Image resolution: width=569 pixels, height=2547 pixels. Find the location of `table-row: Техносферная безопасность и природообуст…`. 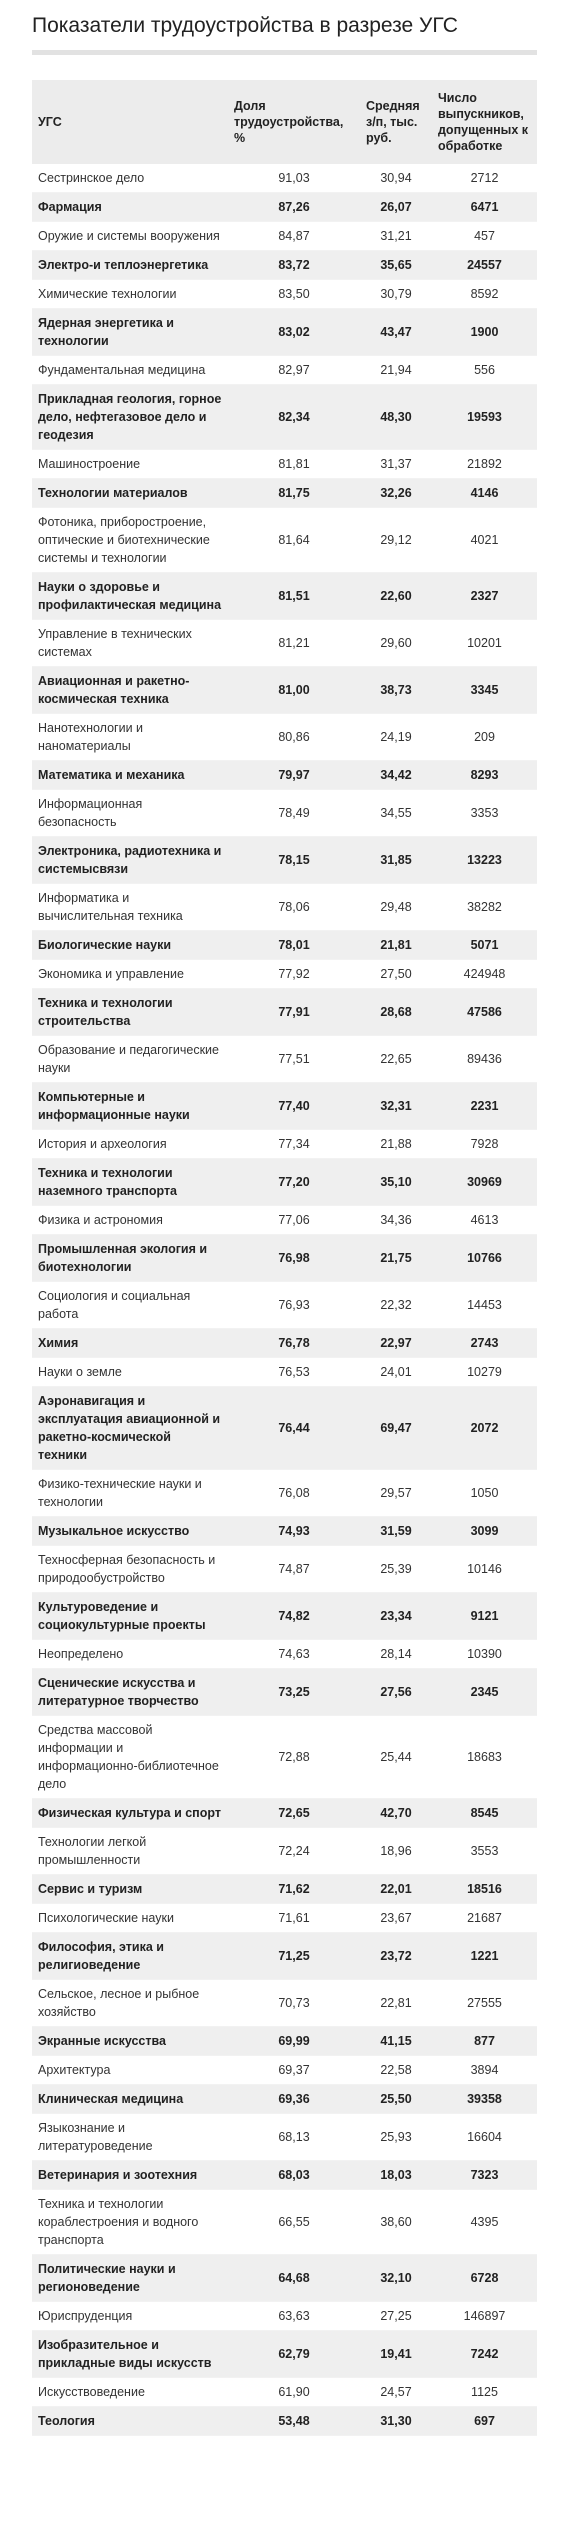

table-row: Техносферная безопасность и природообуст… is located at coordinates (284, 1569).